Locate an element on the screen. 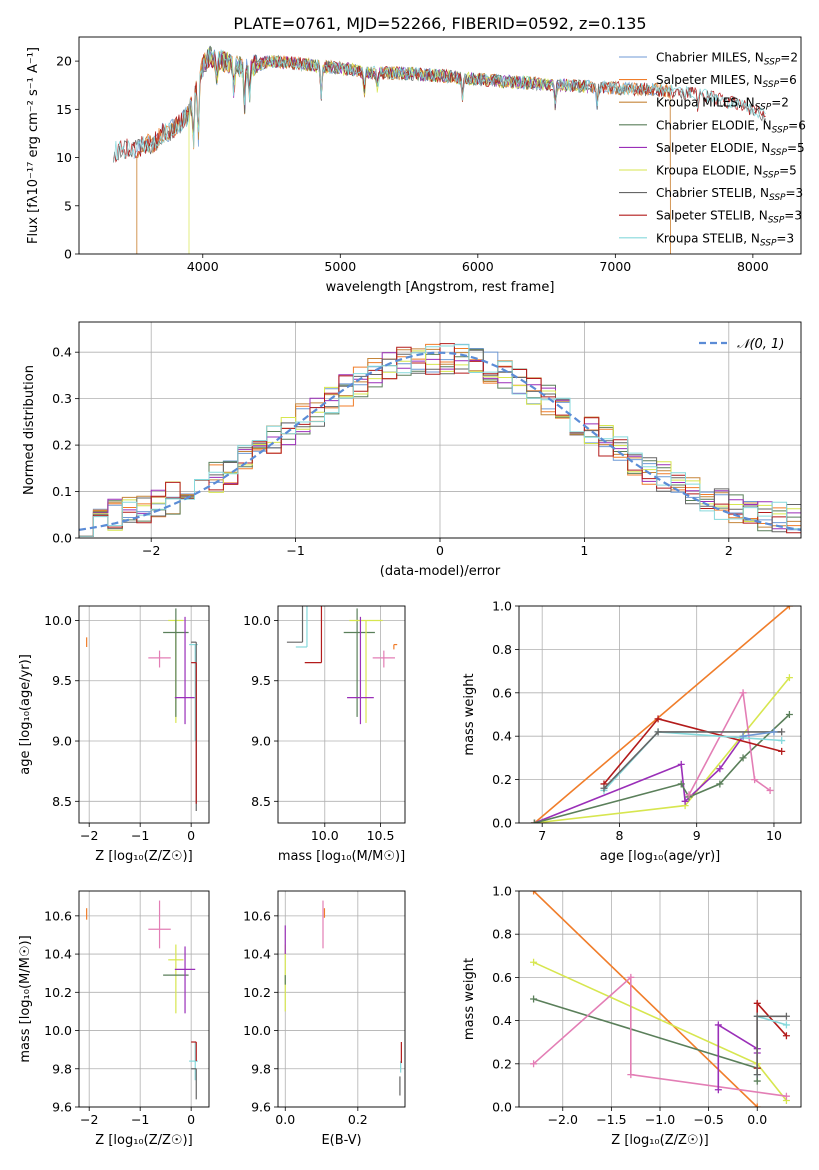 This screenshot has width=819, height=1170. spectrum-line-salpeter-stelib is located at coordinates (439, 107).